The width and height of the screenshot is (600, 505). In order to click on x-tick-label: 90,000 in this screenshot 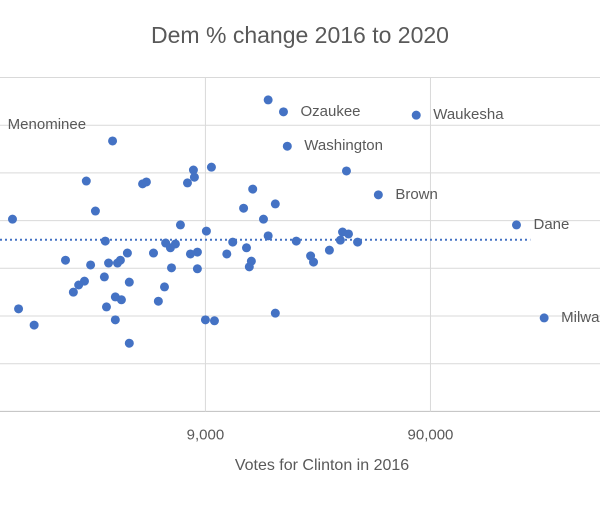, I will do `click(431, 434)`.